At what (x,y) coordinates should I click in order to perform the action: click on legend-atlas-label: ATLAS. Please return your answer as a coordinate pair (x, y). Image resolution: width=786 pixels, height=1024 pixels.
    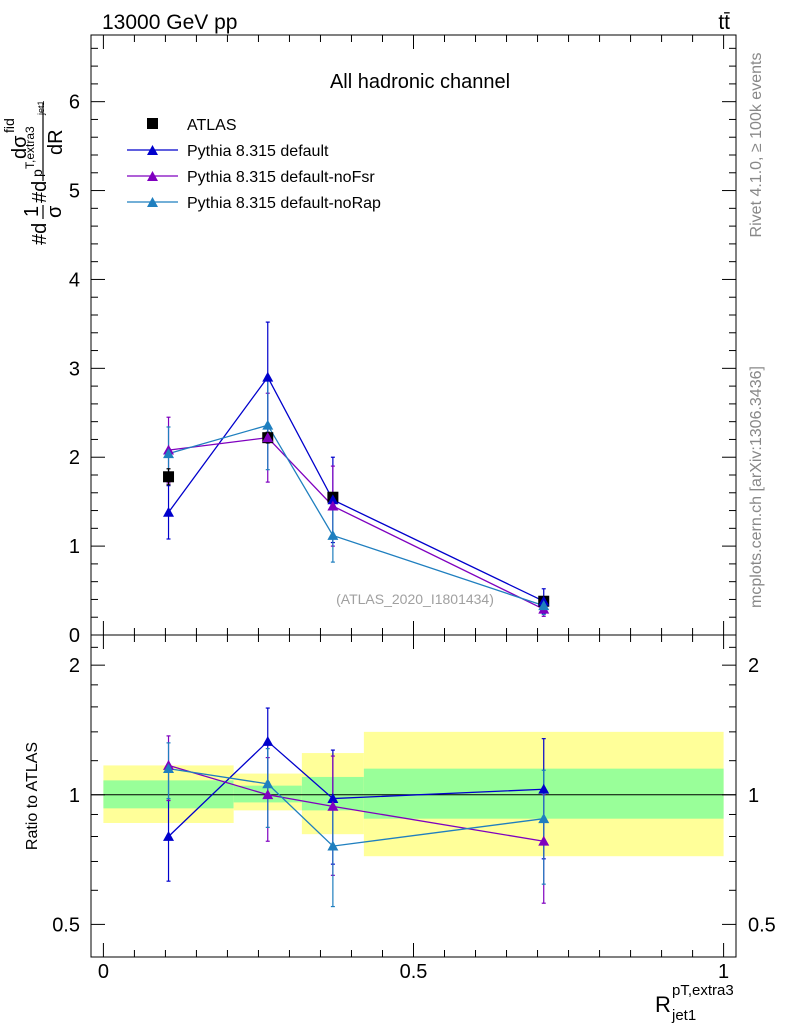
    Looking at the image, I should click on (212, 125).